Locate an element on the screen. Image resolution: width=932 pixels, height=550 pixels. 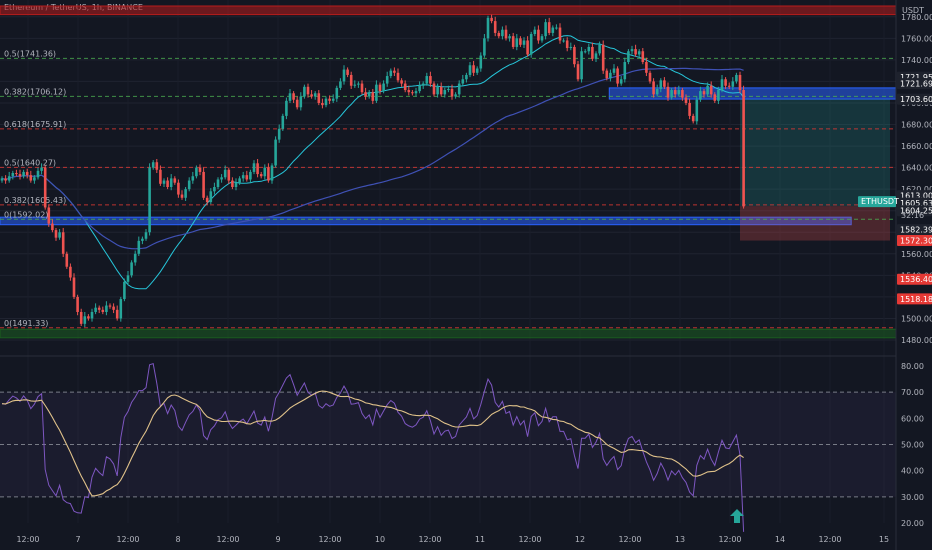
price-tick-label: 1760.00 is located at coordinates (916, 38).